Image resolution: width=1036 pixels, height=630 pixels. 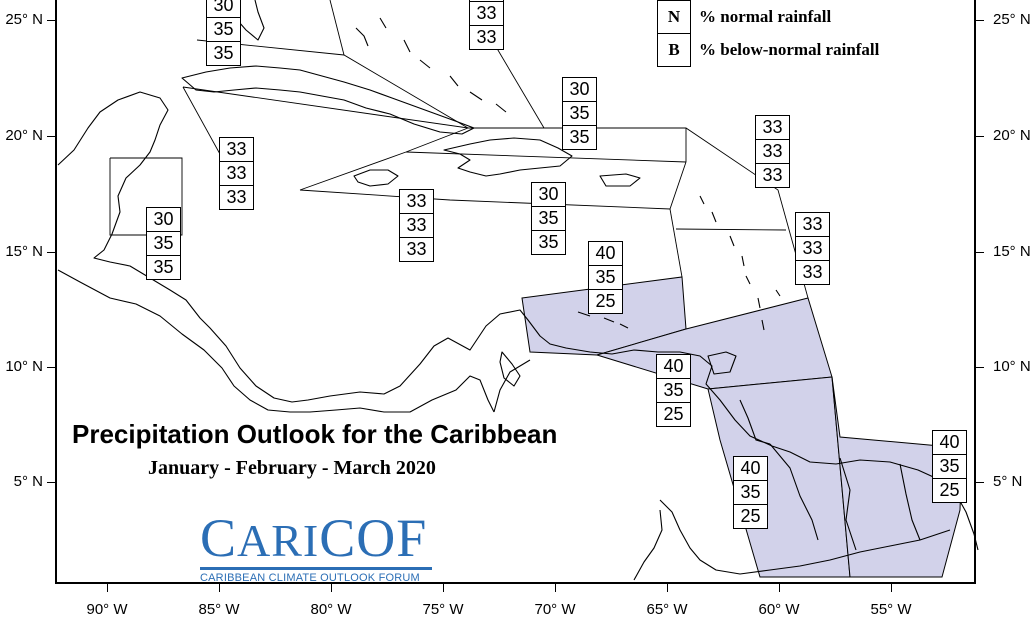 I want to click on lat-label-right: 25° N, so click(x=1012, y=19).